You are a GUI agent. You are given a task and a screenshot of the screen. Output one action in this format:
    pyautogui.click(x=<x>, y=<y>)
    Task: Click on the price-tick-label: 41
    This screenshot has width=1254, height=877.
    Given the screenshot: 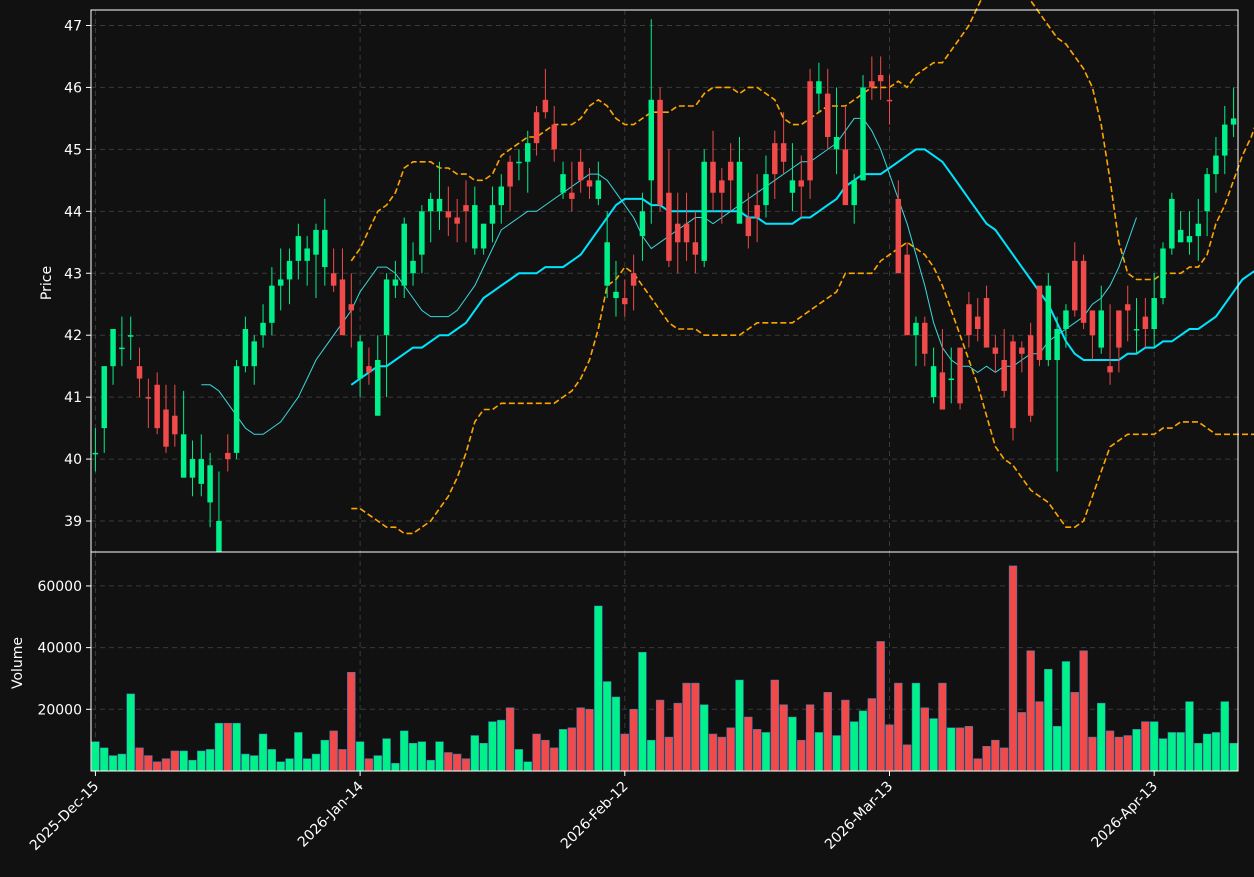 What is the action you would take?
    pyautogui.click(x=73, y=398)
    